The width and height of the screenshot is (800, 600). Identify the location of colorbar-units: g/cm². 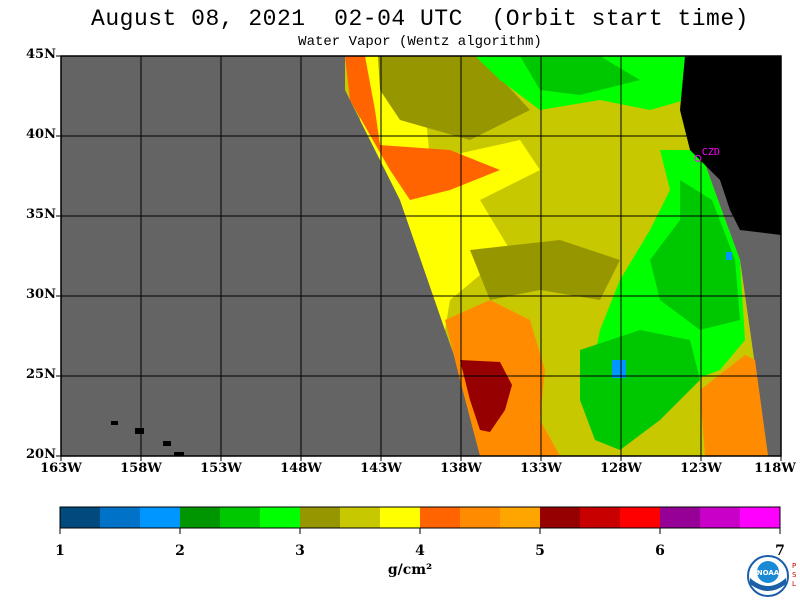
(410, 570).